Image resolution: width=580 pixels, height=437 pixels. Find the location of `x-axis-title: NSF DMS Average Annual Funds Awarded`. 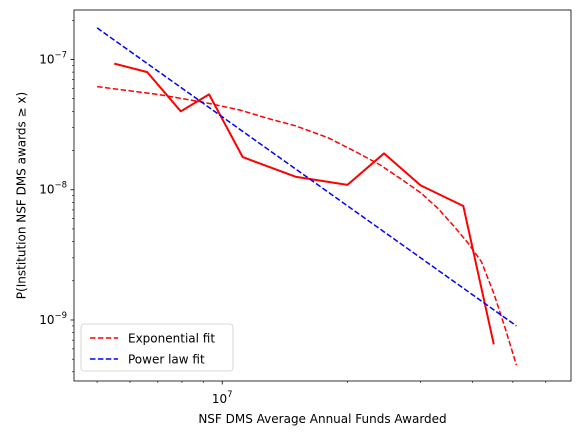

x-axis-title: NSF DMS Average Annual Funds Awarded is located at coordinates (322, 419).